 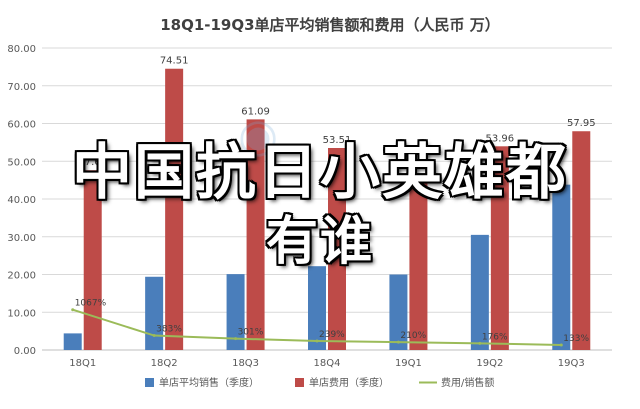 What do you see at coordinates (332, 335) in the screenshot?
I see `line-value-label: 239%` at bounding box center [332, 335].